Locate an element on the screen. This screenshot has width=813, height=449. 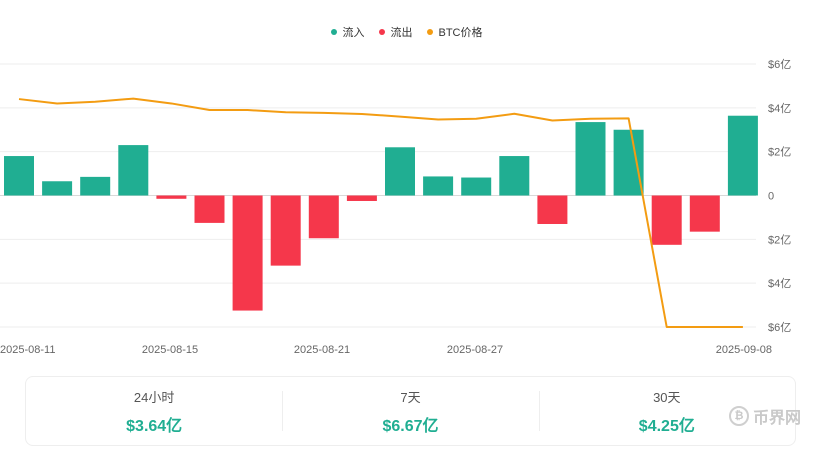
watermark: ₿ 币界网 is located at coordinates (764, 416).